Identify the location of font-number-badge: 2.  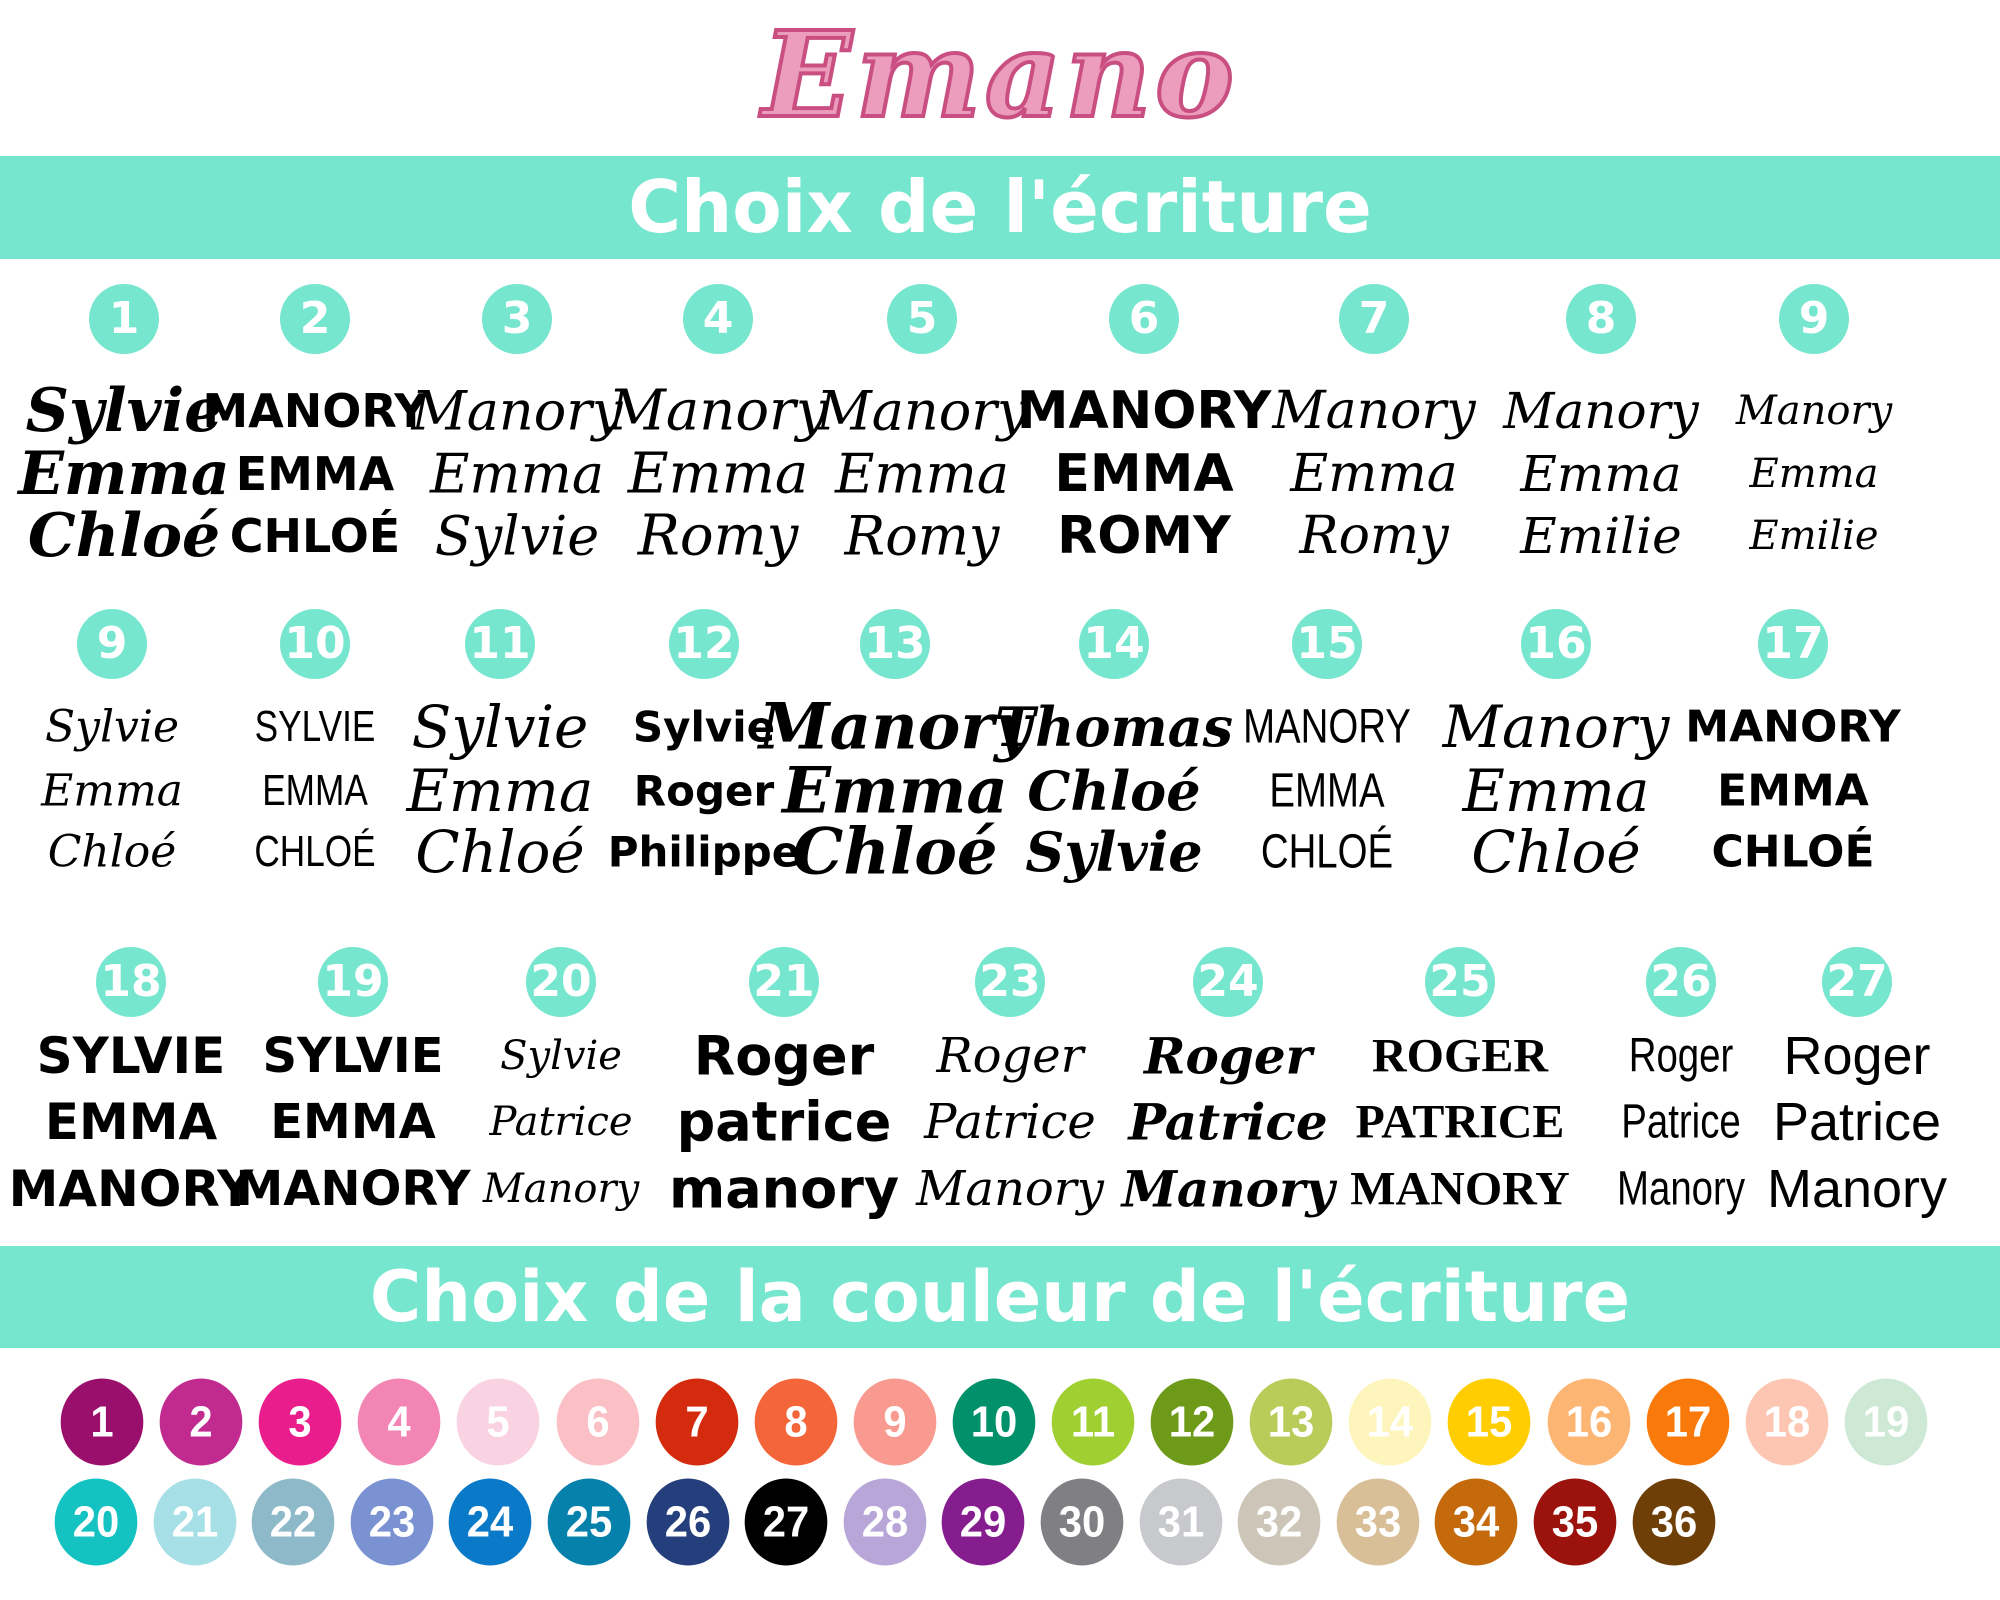
(315, 319).